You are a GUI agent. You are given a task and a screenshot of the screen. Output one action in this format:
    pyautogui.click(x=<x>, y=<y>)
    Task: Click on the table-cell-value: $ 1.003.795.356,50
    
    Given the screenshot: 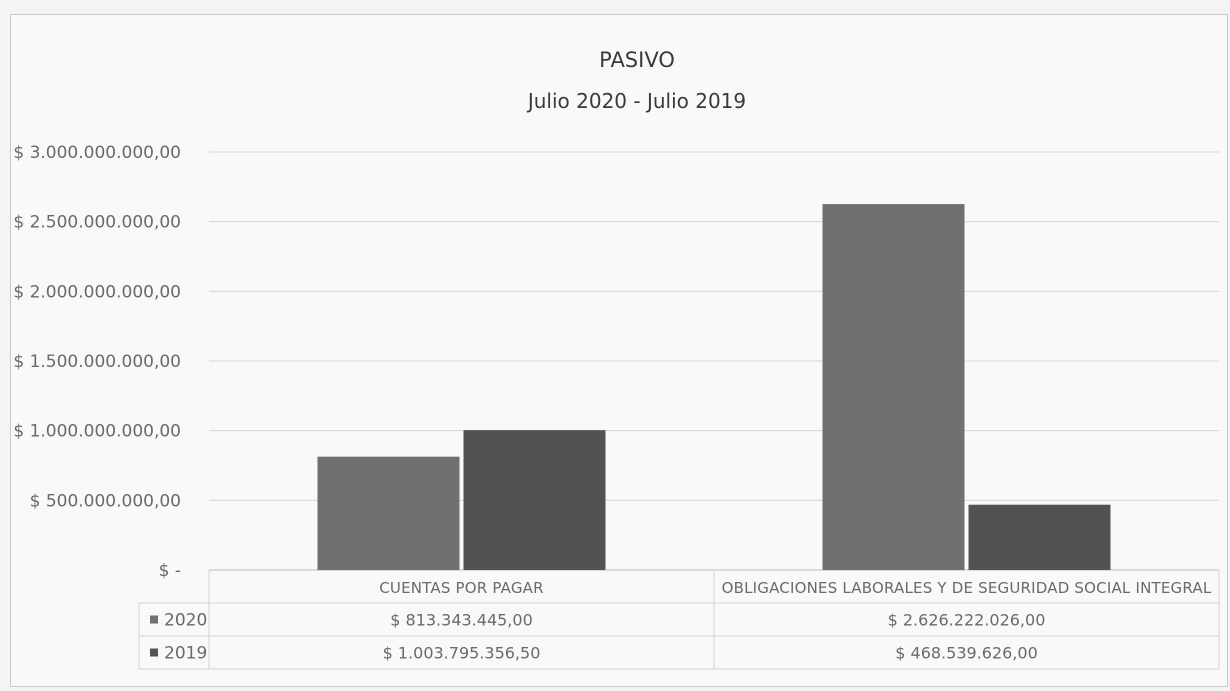 What is the action you would take?
    pyautogui.click(x=462, y=653)
    